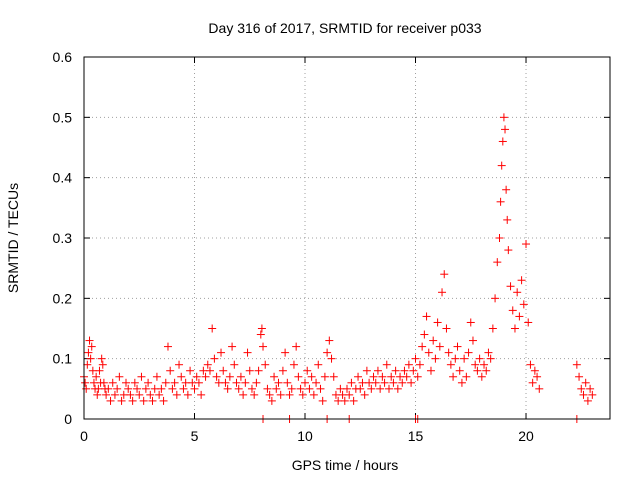 The width and height of the screenshot is (640, 480). What do you see at coordinates (84, 436) in the screenshot?
I see `x-tick-label: 0` at bounding box center [84, 436].